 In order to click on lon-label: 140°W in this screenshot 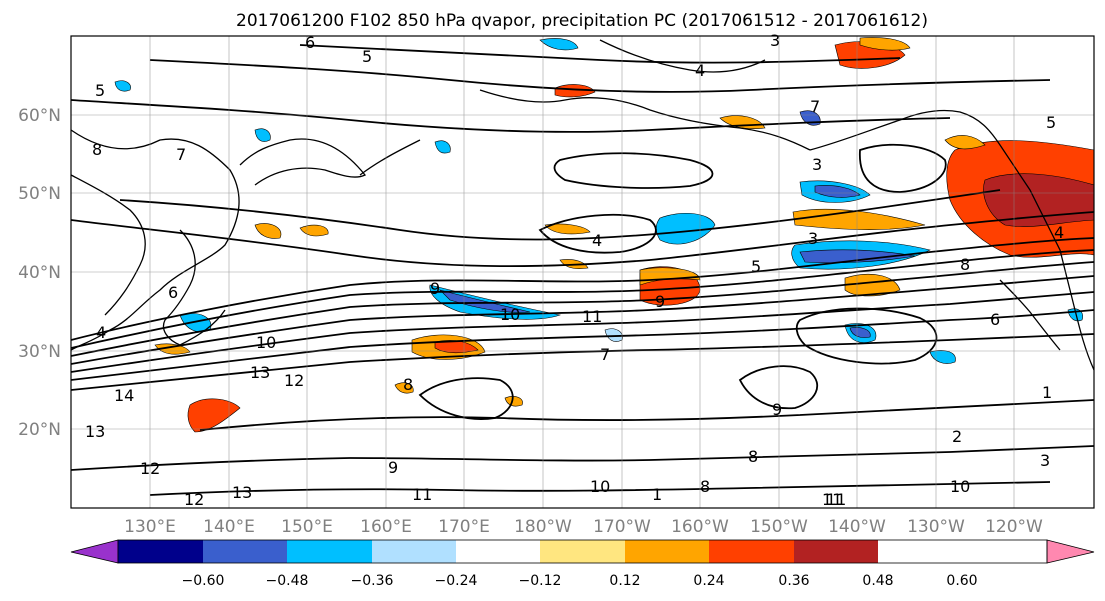, I will do `click(857, 527)`.